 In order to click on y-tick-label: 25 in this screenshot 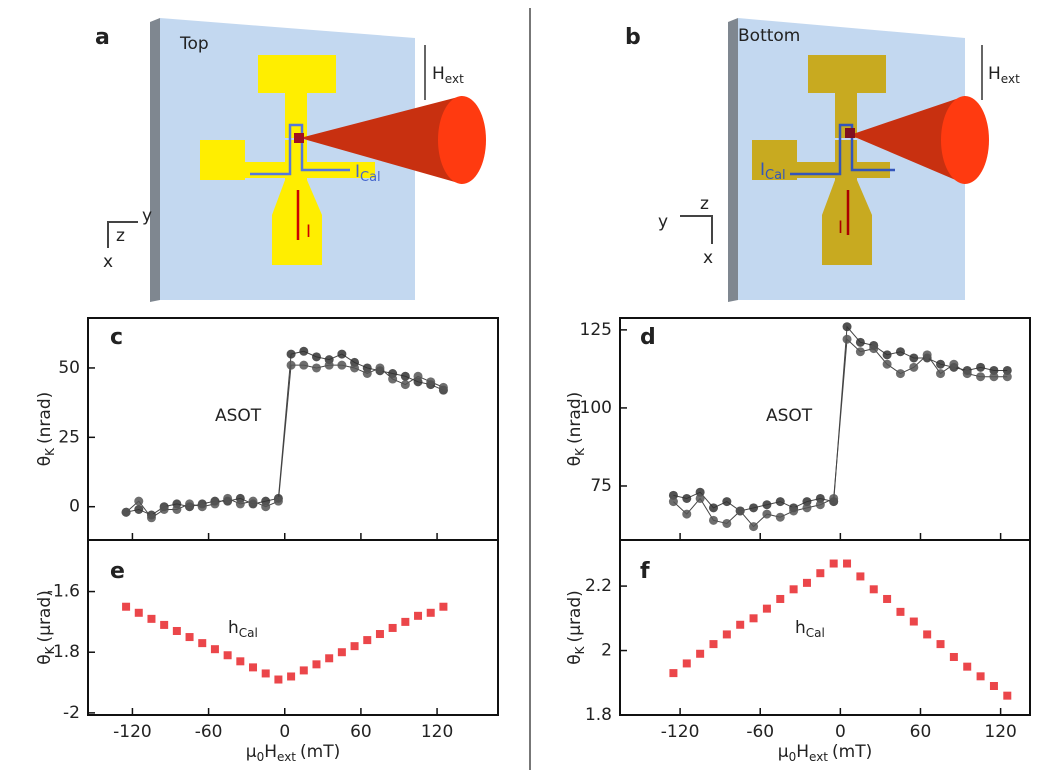, I will do `click(69, 437)`.